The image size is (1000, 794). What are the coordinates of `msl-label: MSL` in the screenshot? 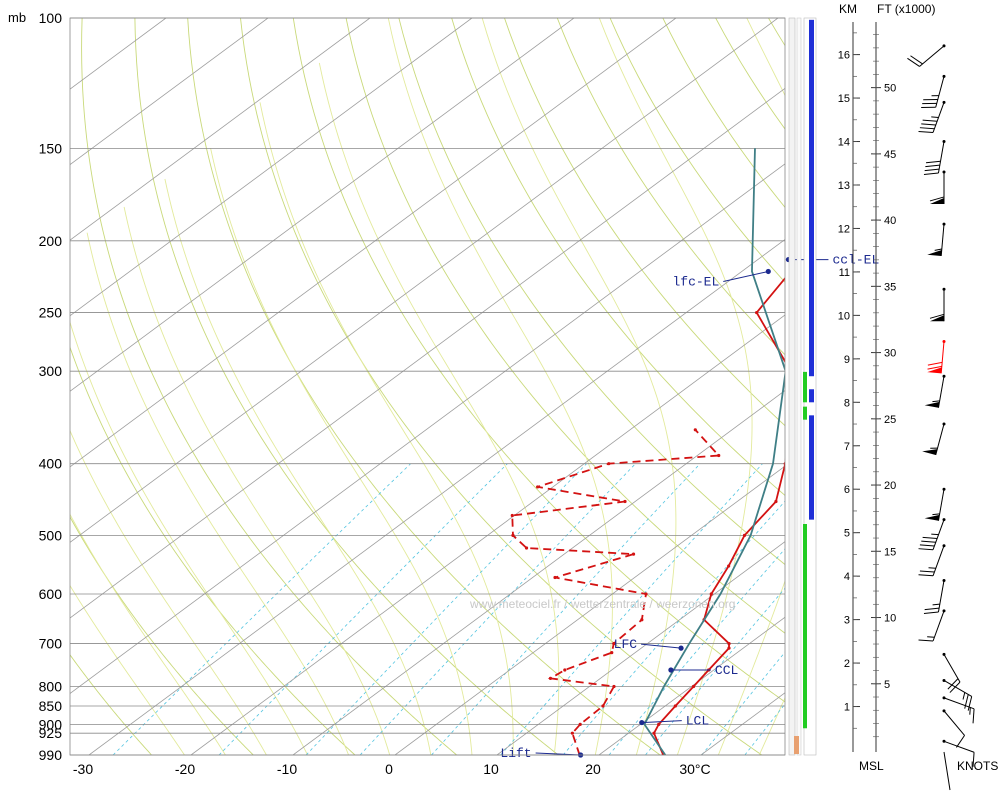 It's located at (871, 766).